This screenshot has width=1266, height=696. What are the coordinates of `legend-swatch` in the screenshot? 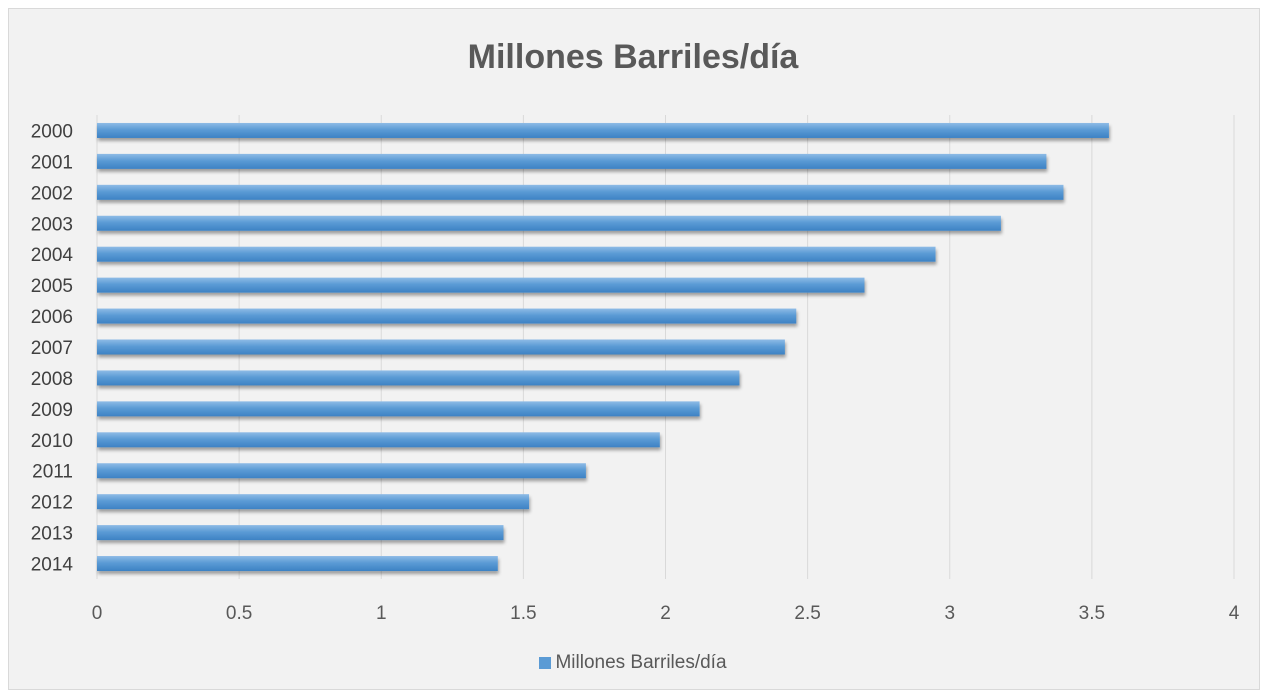 It's located at (545, 663).